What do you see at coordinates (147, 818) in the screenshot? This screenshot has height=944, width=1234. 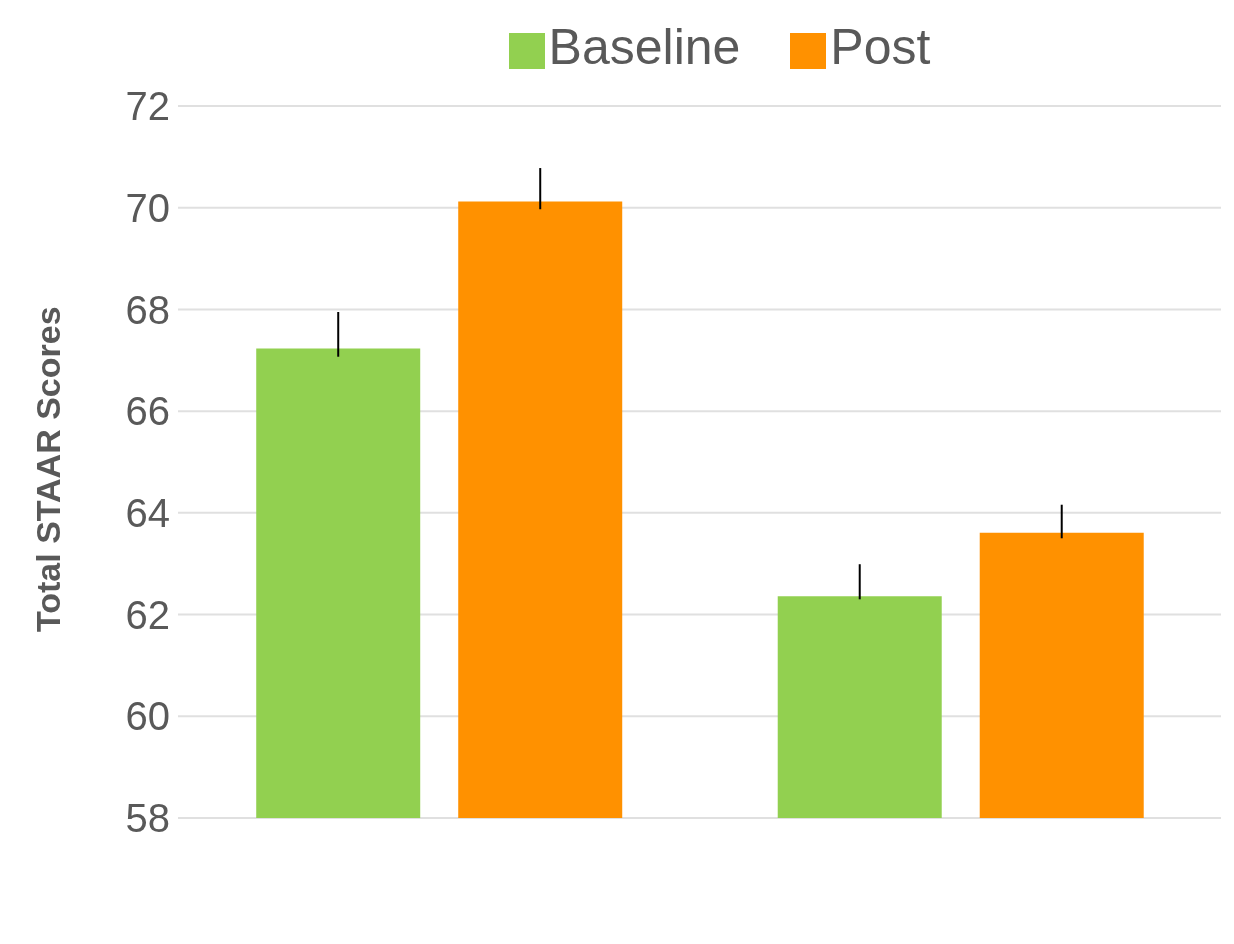 I see `y-tick-label: 58` at bounding box center [147, 818].